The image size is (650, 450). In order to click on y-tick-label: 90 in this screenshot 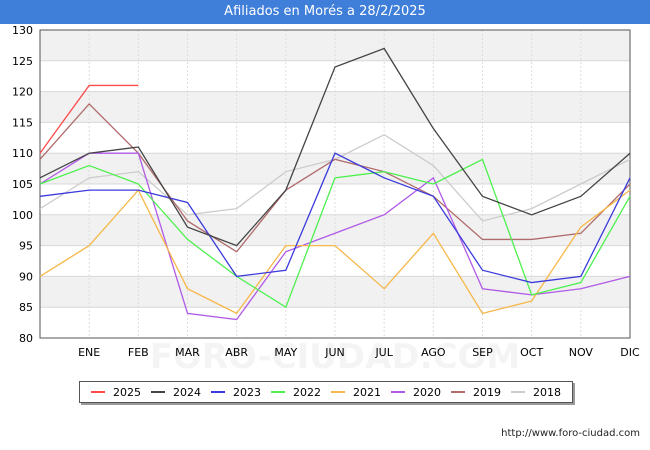, I will do `click(26, 276)`.